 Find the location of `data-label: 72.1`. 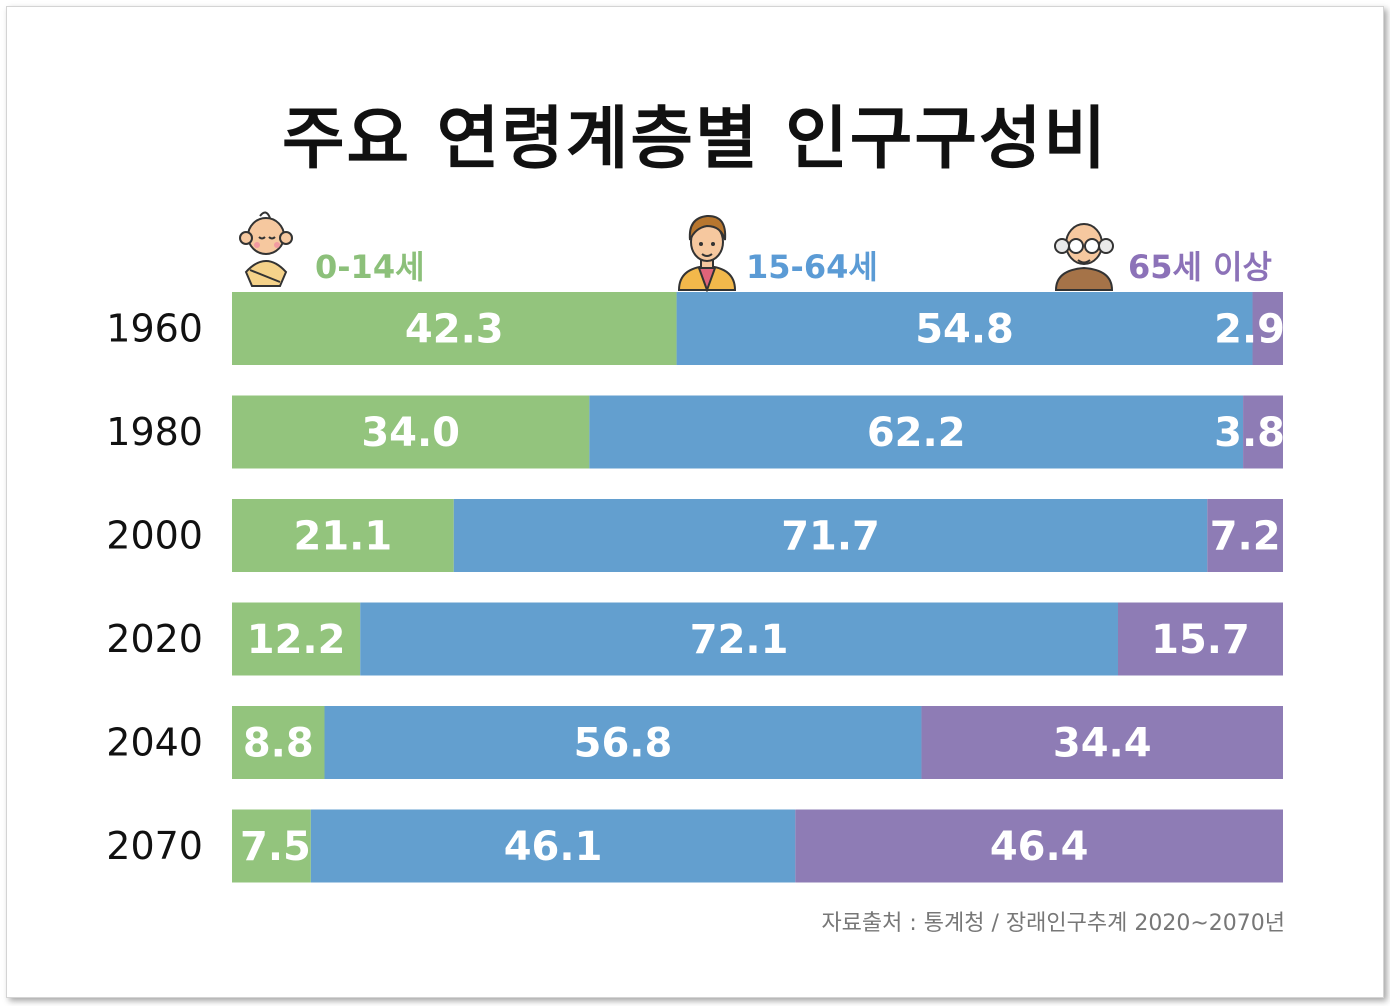

data-label: 72.1 is located at coordinates (739, 640).